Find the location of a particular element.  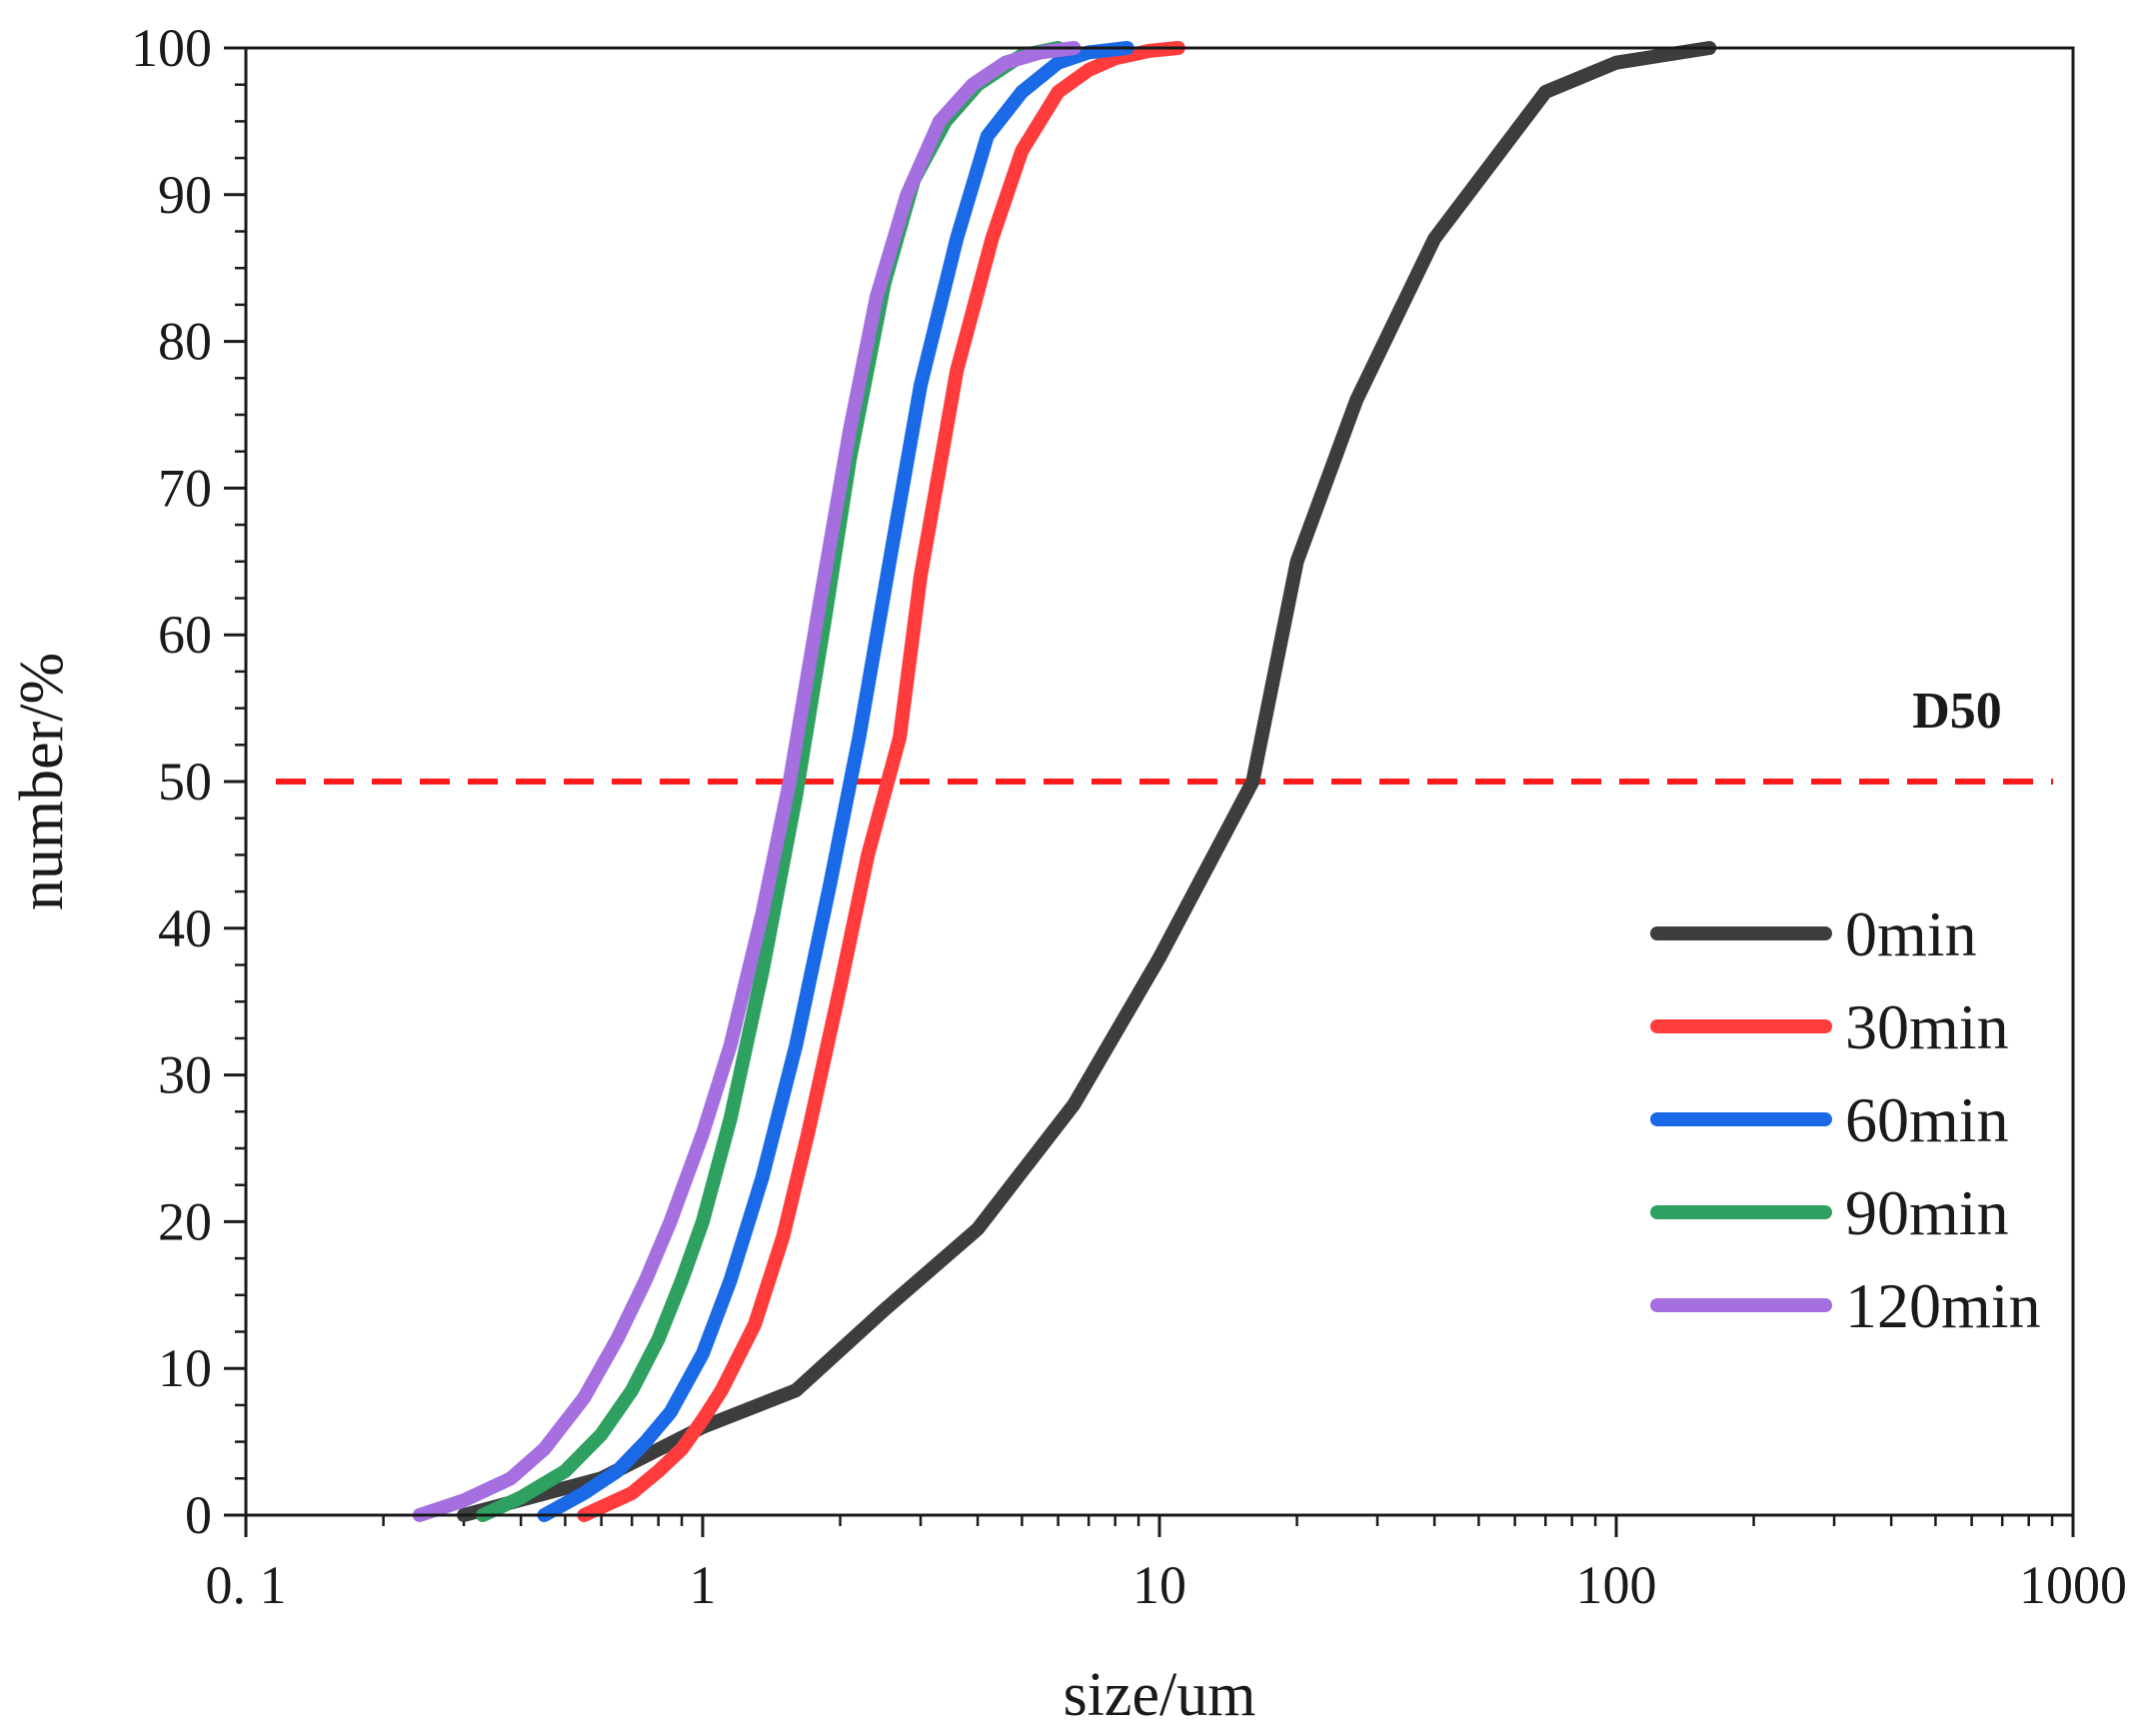

x-tick-label: 0. 1 is located at coordinates (246, 1585).